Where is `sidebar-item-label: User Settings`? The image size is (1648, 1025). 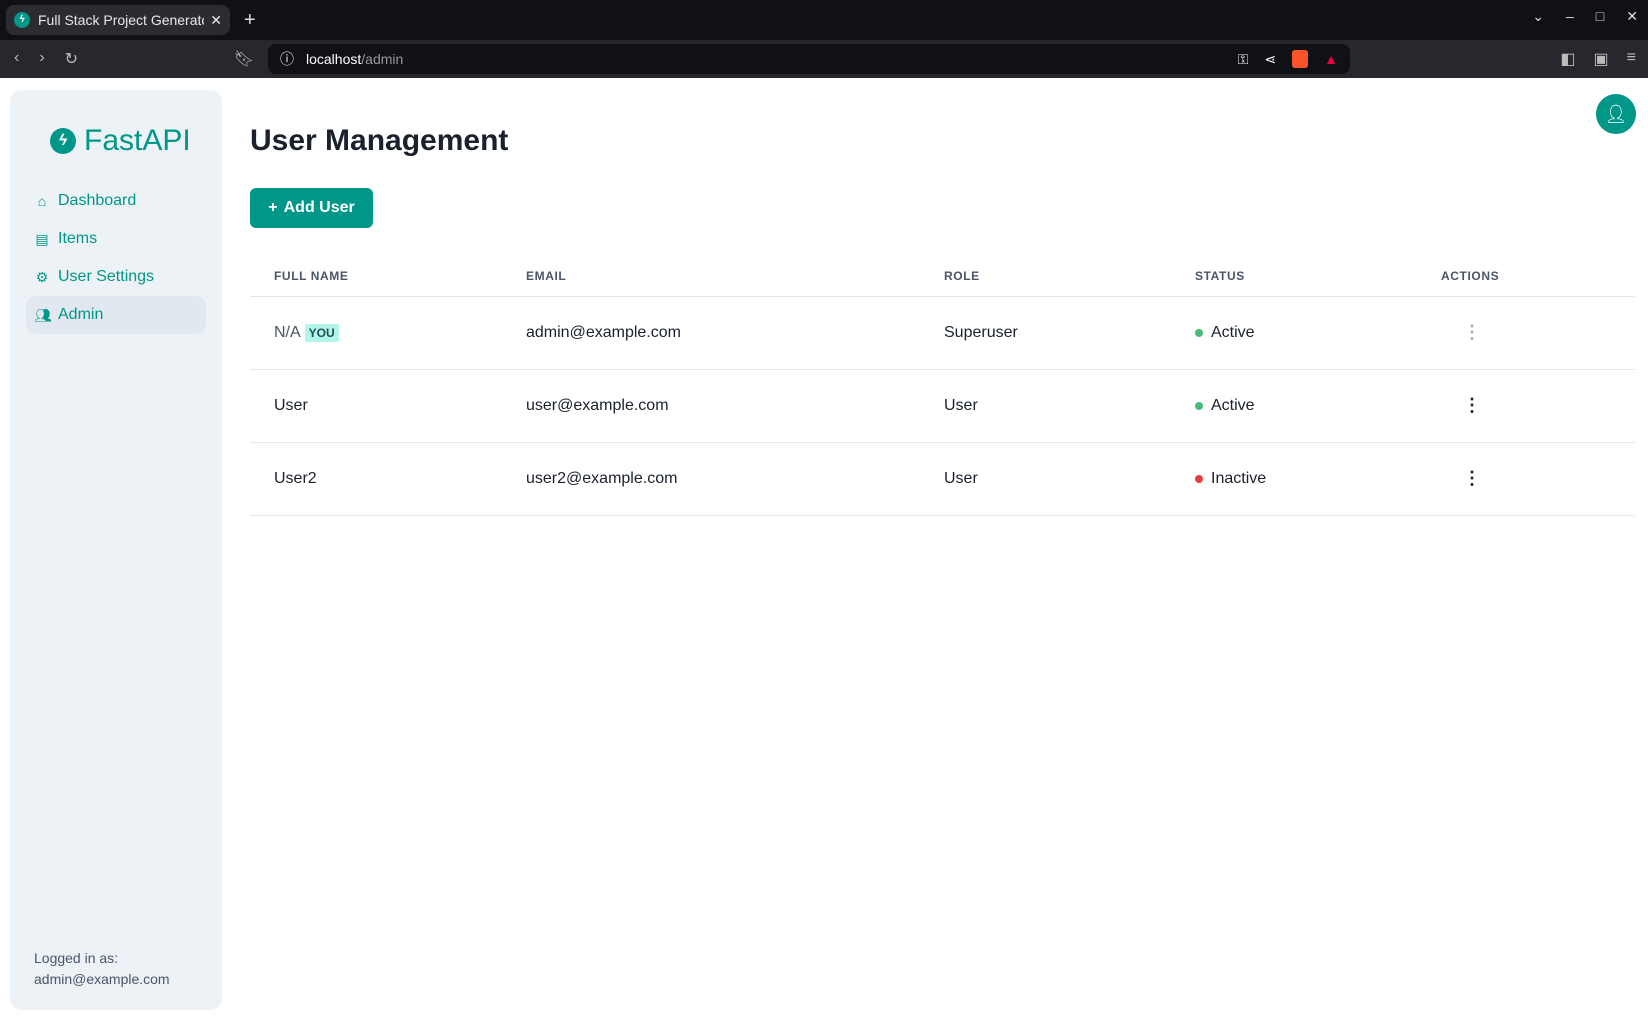 sidebar-item-label: User Settings is located at coordinates (106, 276).